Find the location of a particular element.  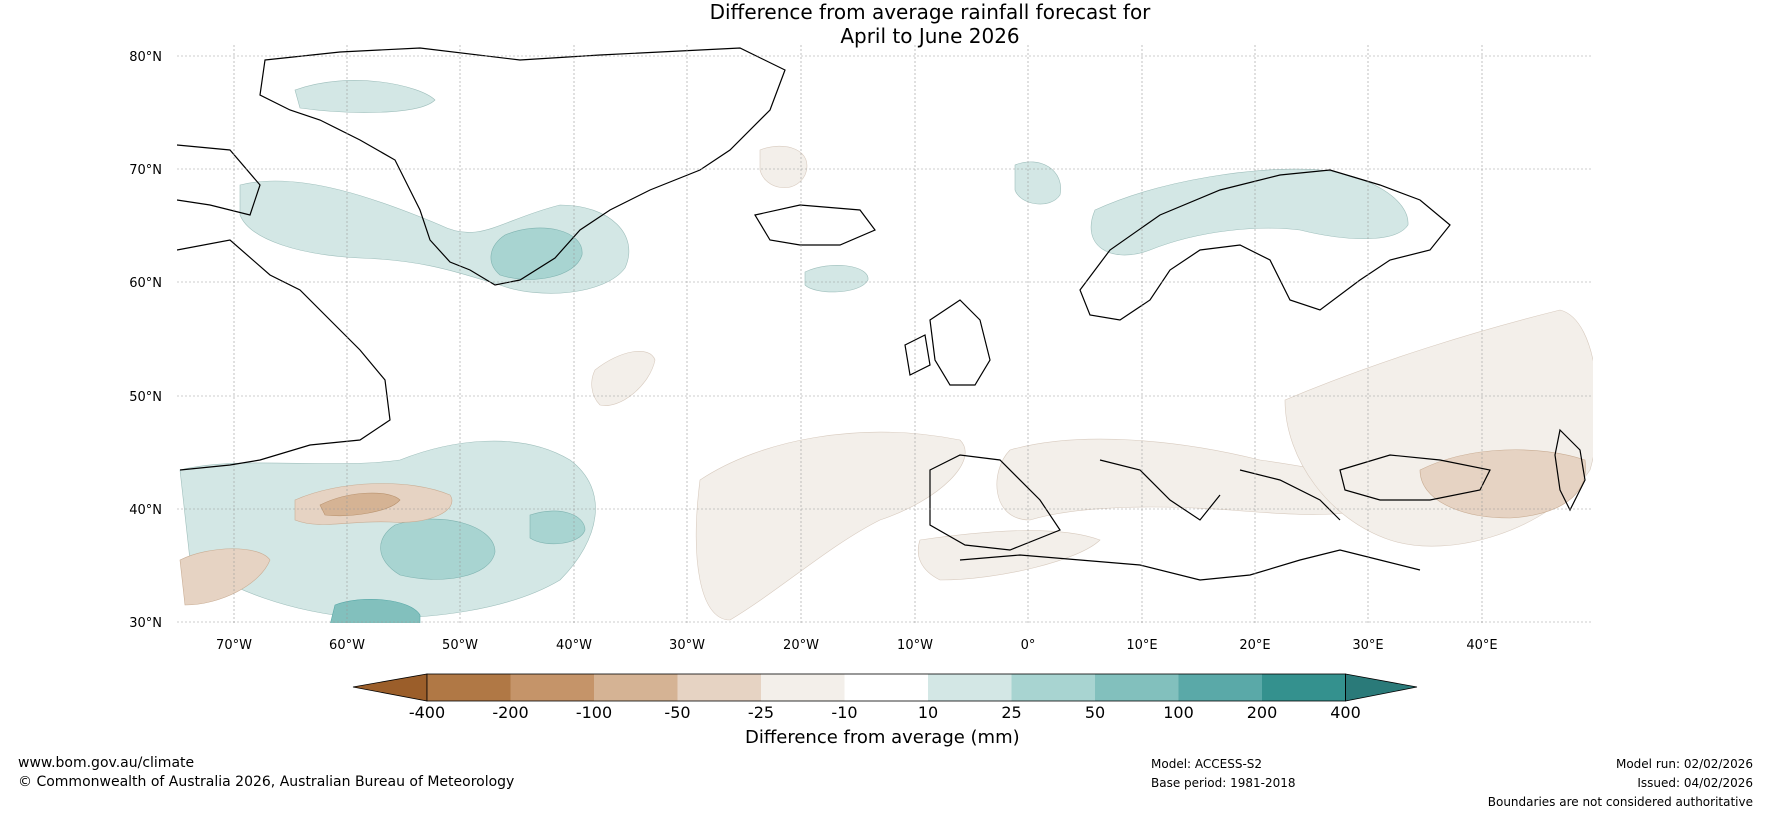

lon-label: 20°E is located at coordinates (1254, 645).